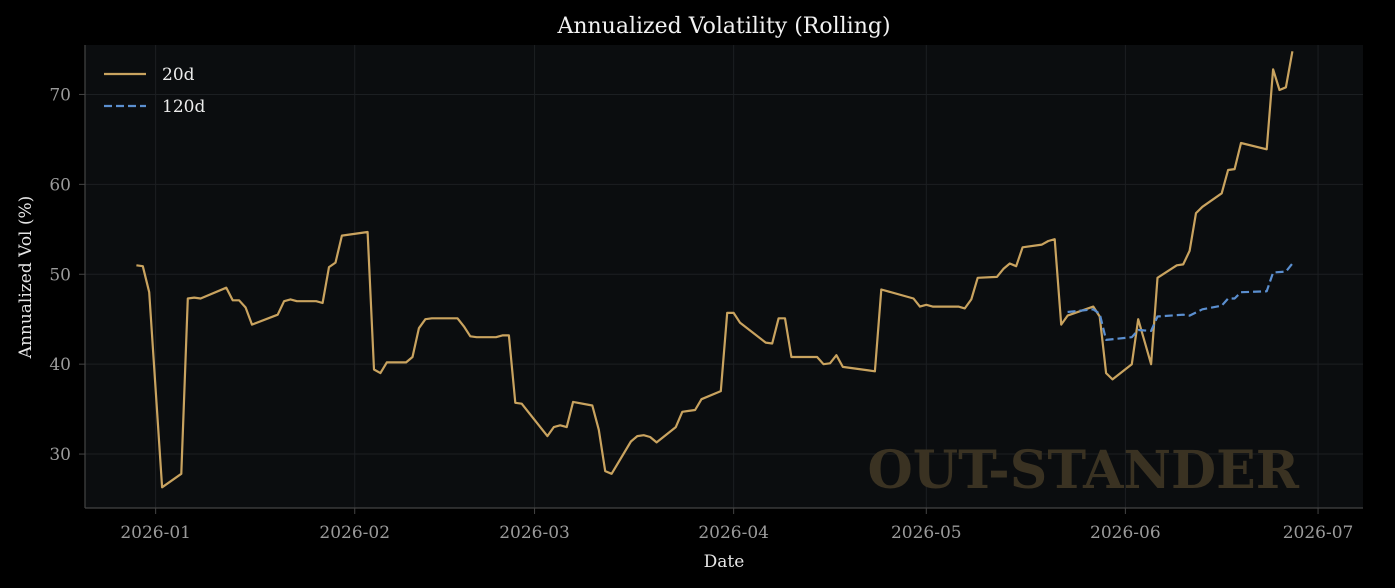  I want to click on legend-label-20d: 20d, so click(178, 75).